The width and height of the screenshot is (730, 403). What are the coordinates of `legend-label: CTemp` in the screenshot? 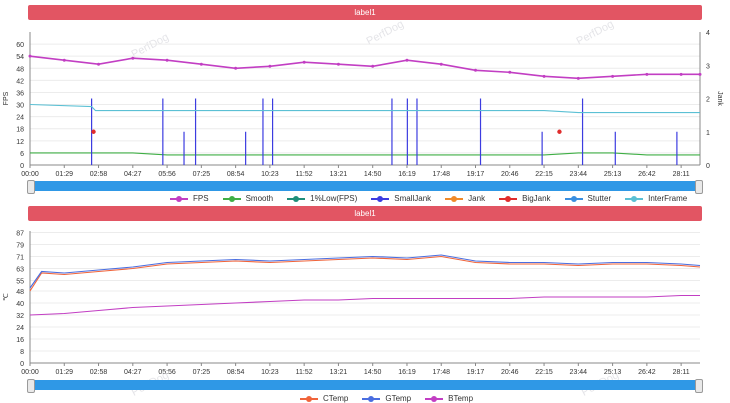 It's located at (336, 398).